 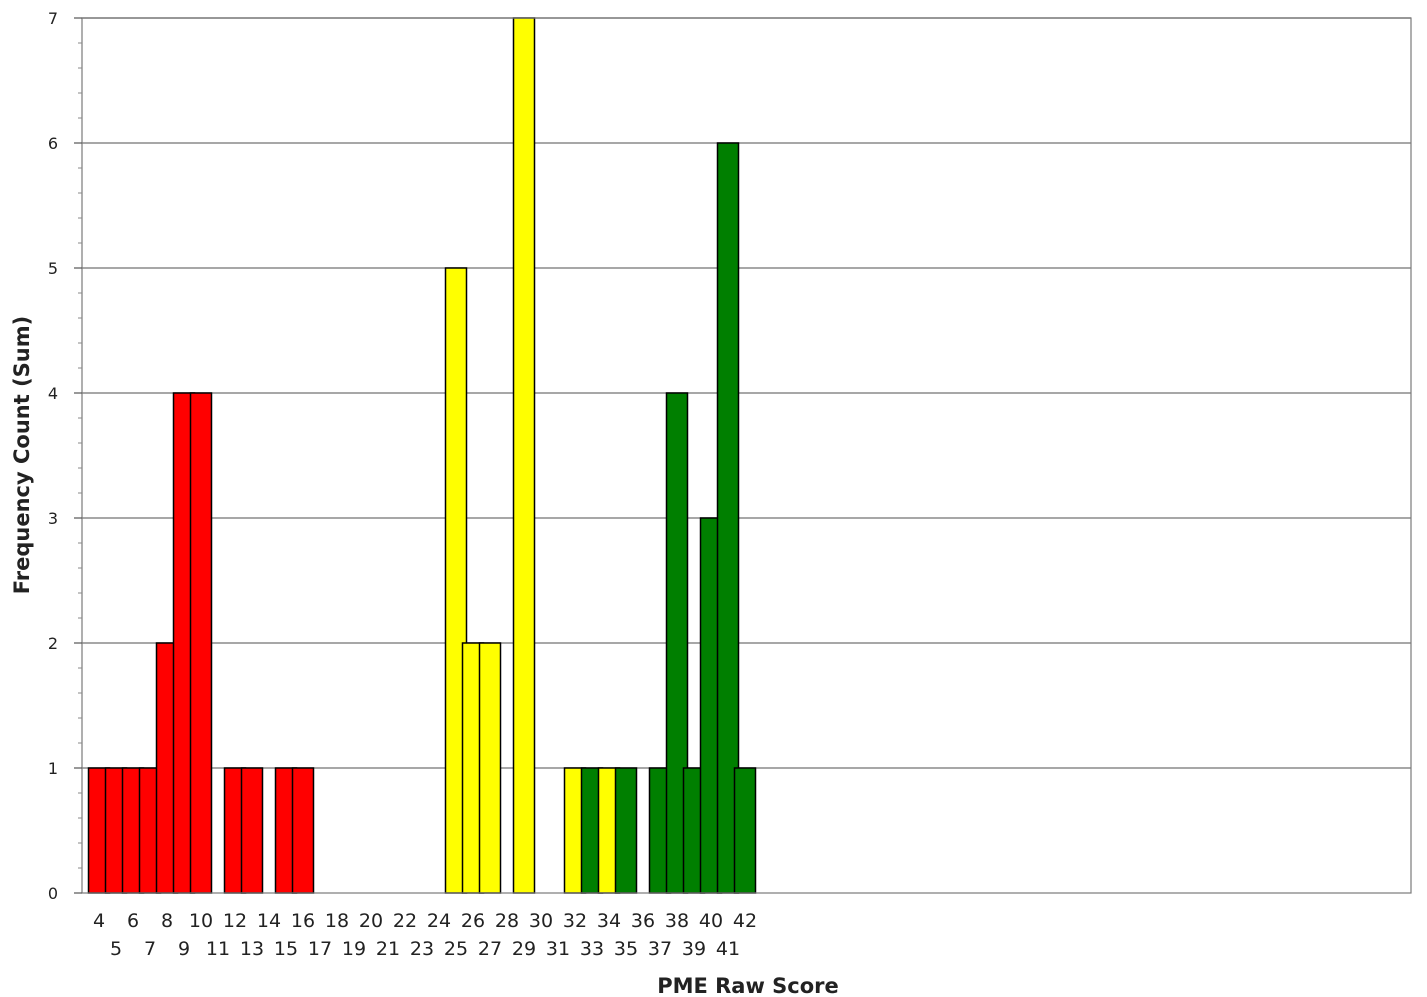 I want to click on x-tick-label: 32, so click(x=575, y=921).